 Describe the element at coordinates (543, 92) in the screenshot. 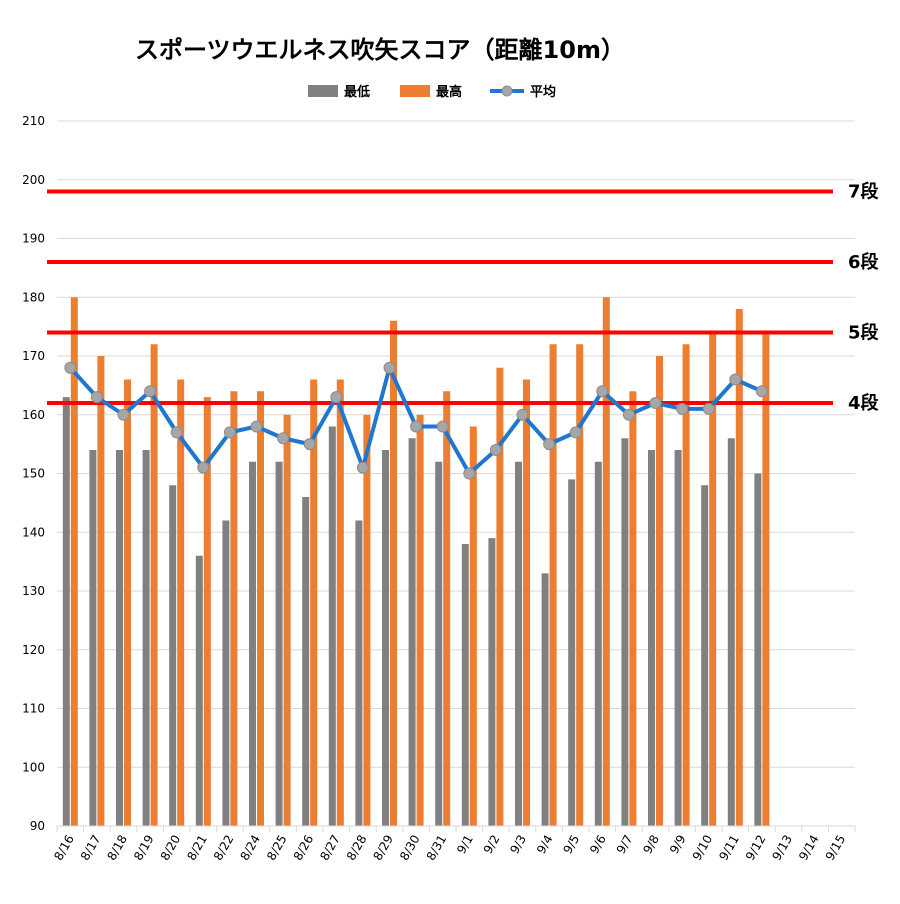

I see `legend-label-avg: 平均` at that location.